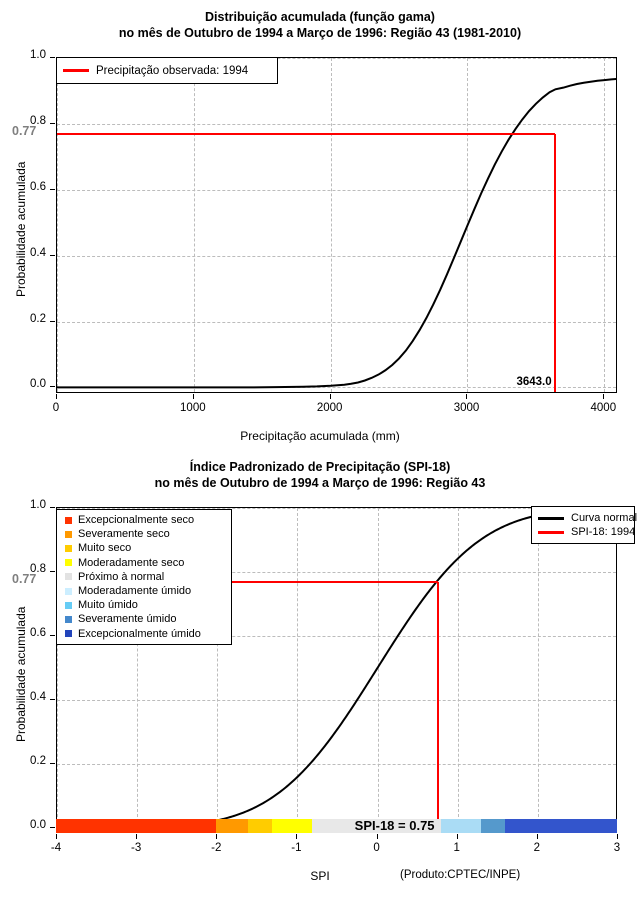 Image resolution: width=640 pixels, height=900 pixels. Describe the element at coordinates (38, 252) in the screenshot. I see `chart1-y-tick-label: 0.4` at that location.